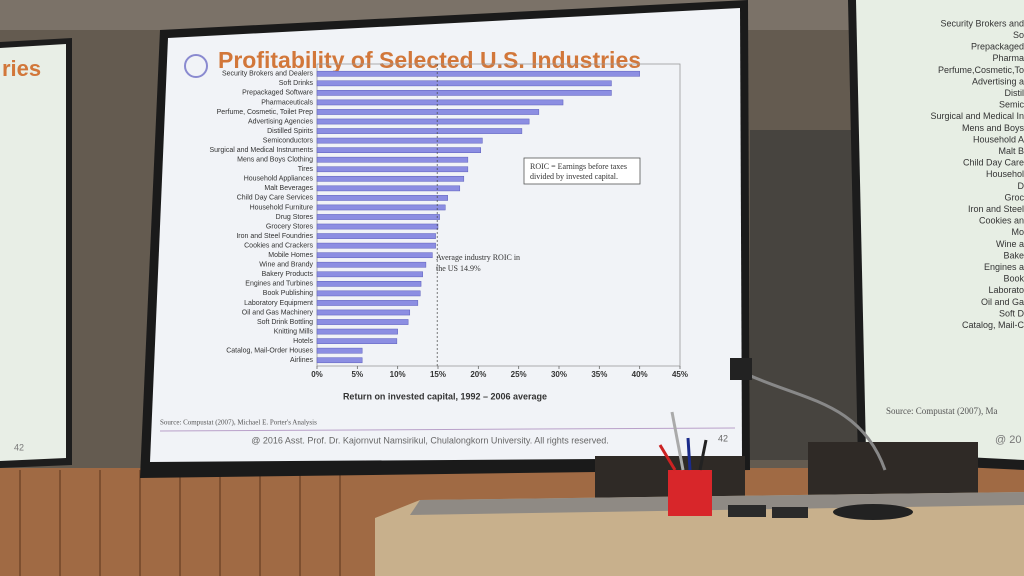 The height and width of the screenshot is (576, 1024). I want to click on y-tick-label: Hotels, so click(303, 341).